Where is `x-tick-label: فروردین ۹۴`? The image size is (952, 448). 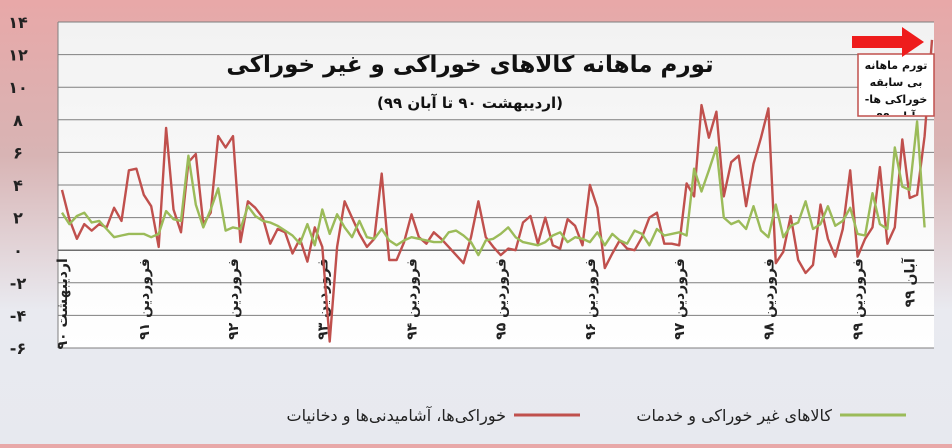 x-tick-label: فروردین ۹۴ is located at coordinates (412, 299).